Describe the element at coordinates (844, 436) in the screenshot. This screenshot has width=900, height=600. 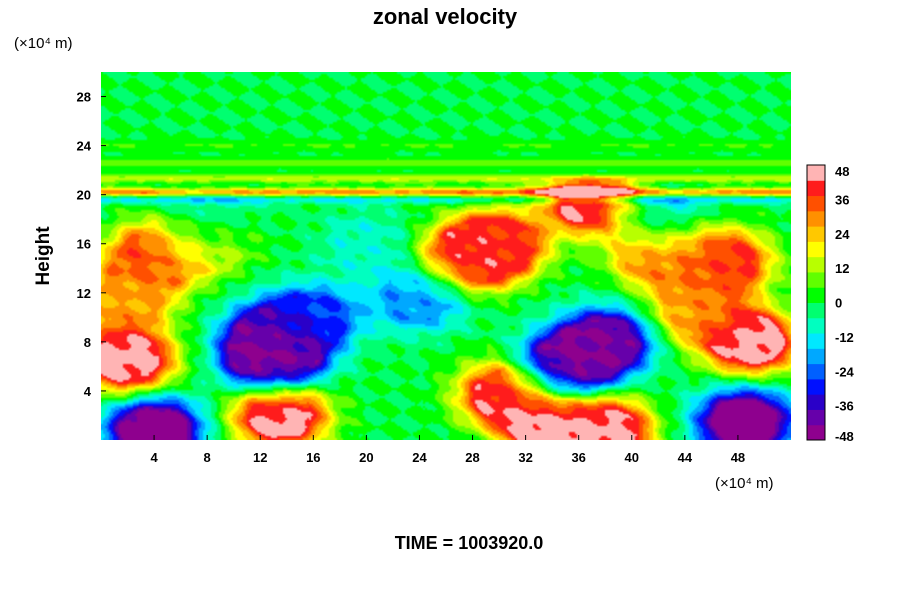
I see `colorbar-tick-label: -48` at that location.